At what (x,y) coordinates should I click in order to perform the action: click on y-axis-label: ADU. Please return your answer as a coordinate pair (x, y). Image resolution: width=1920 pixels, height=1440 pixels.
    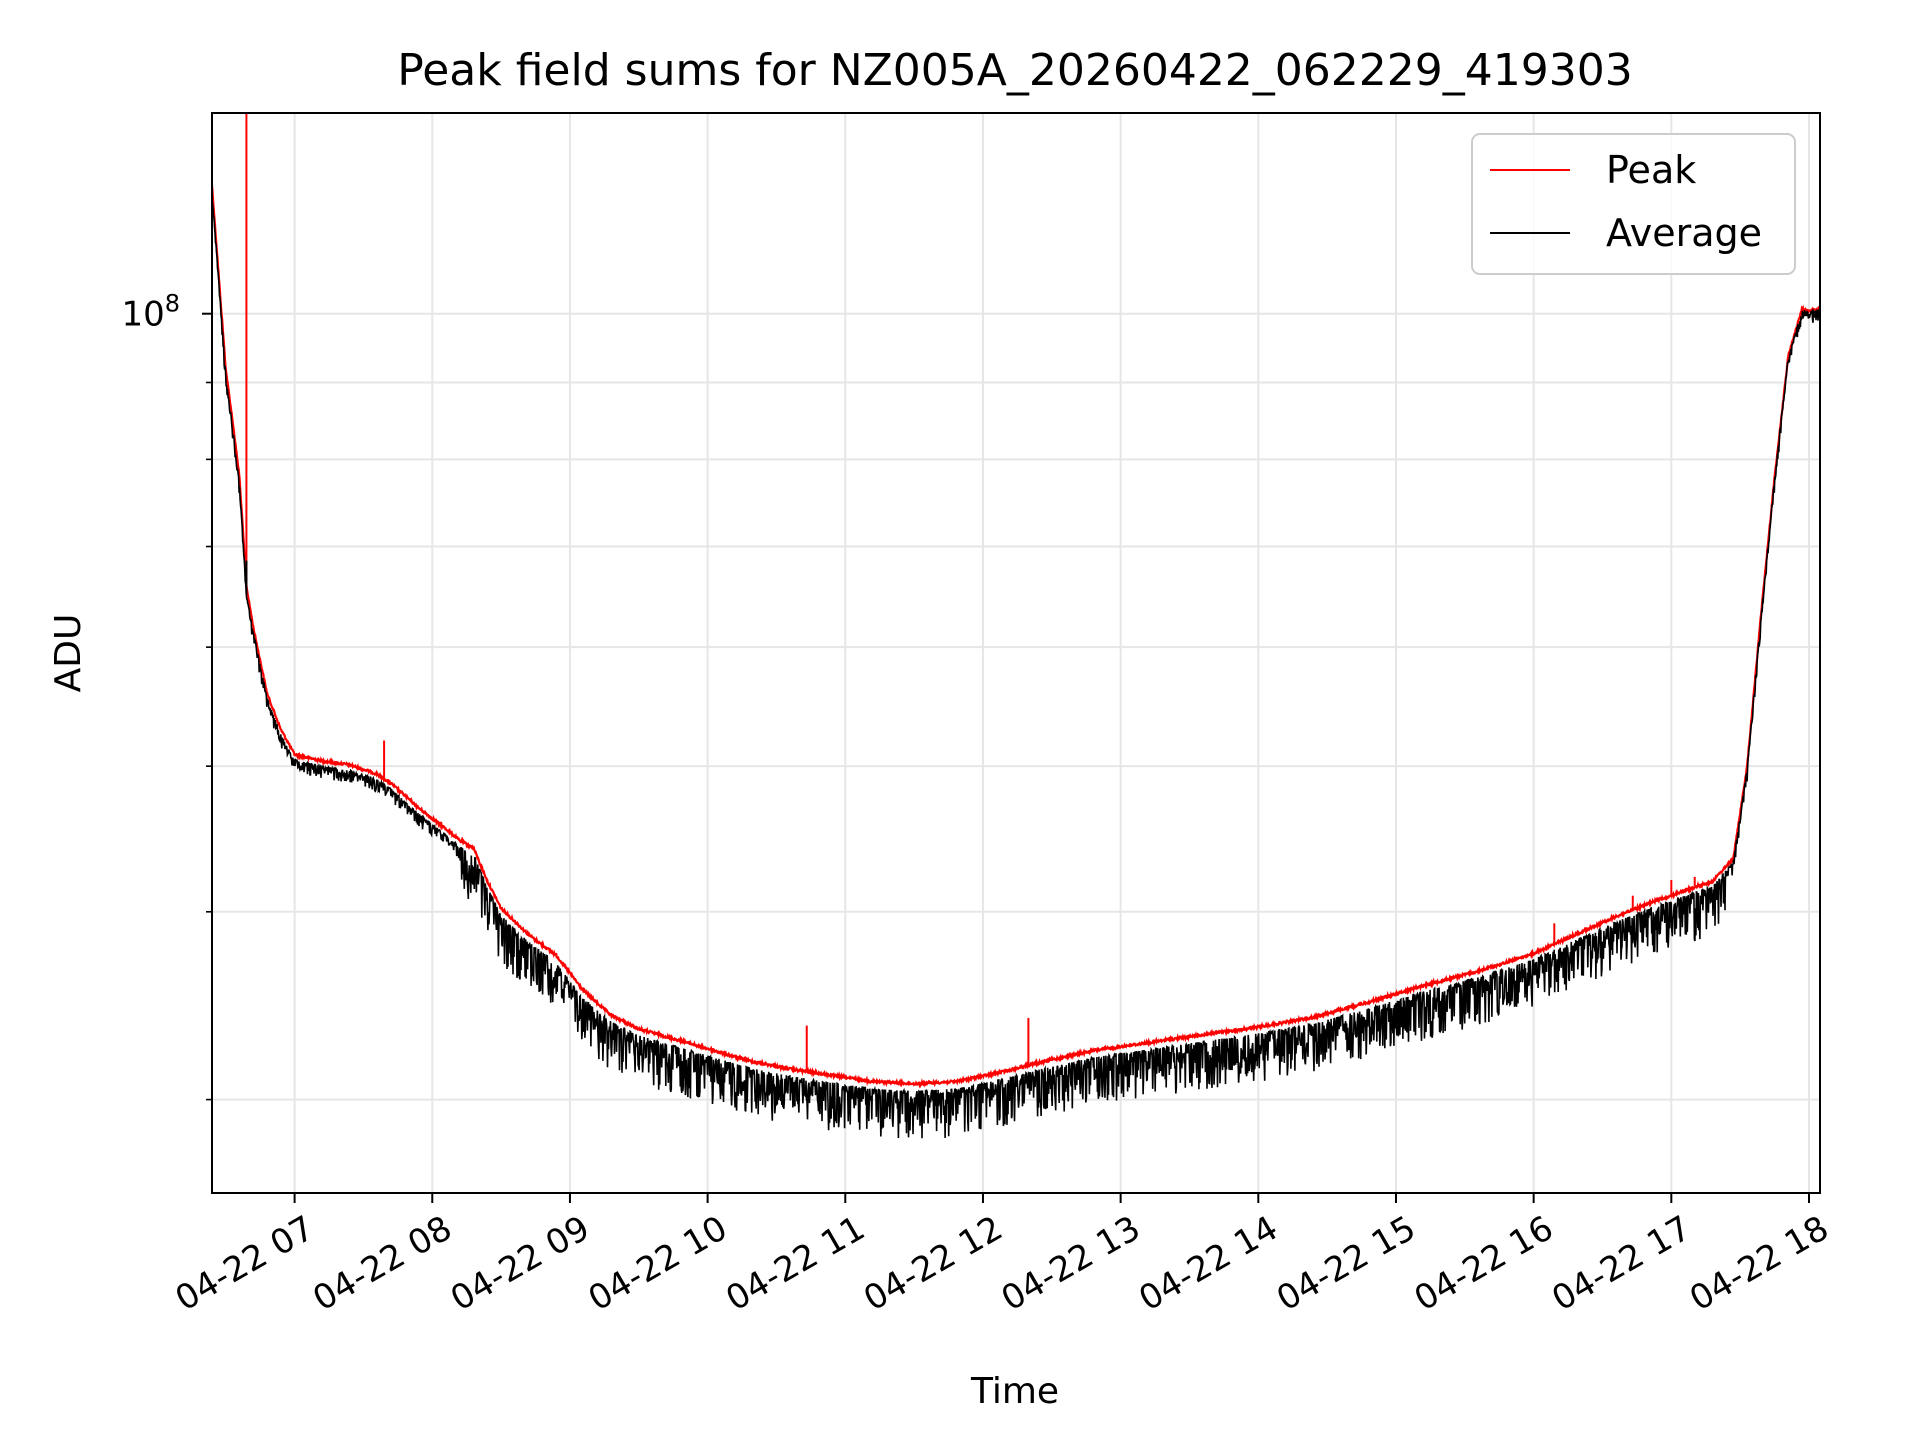
    Looking at the image, I should click on (68, 653).